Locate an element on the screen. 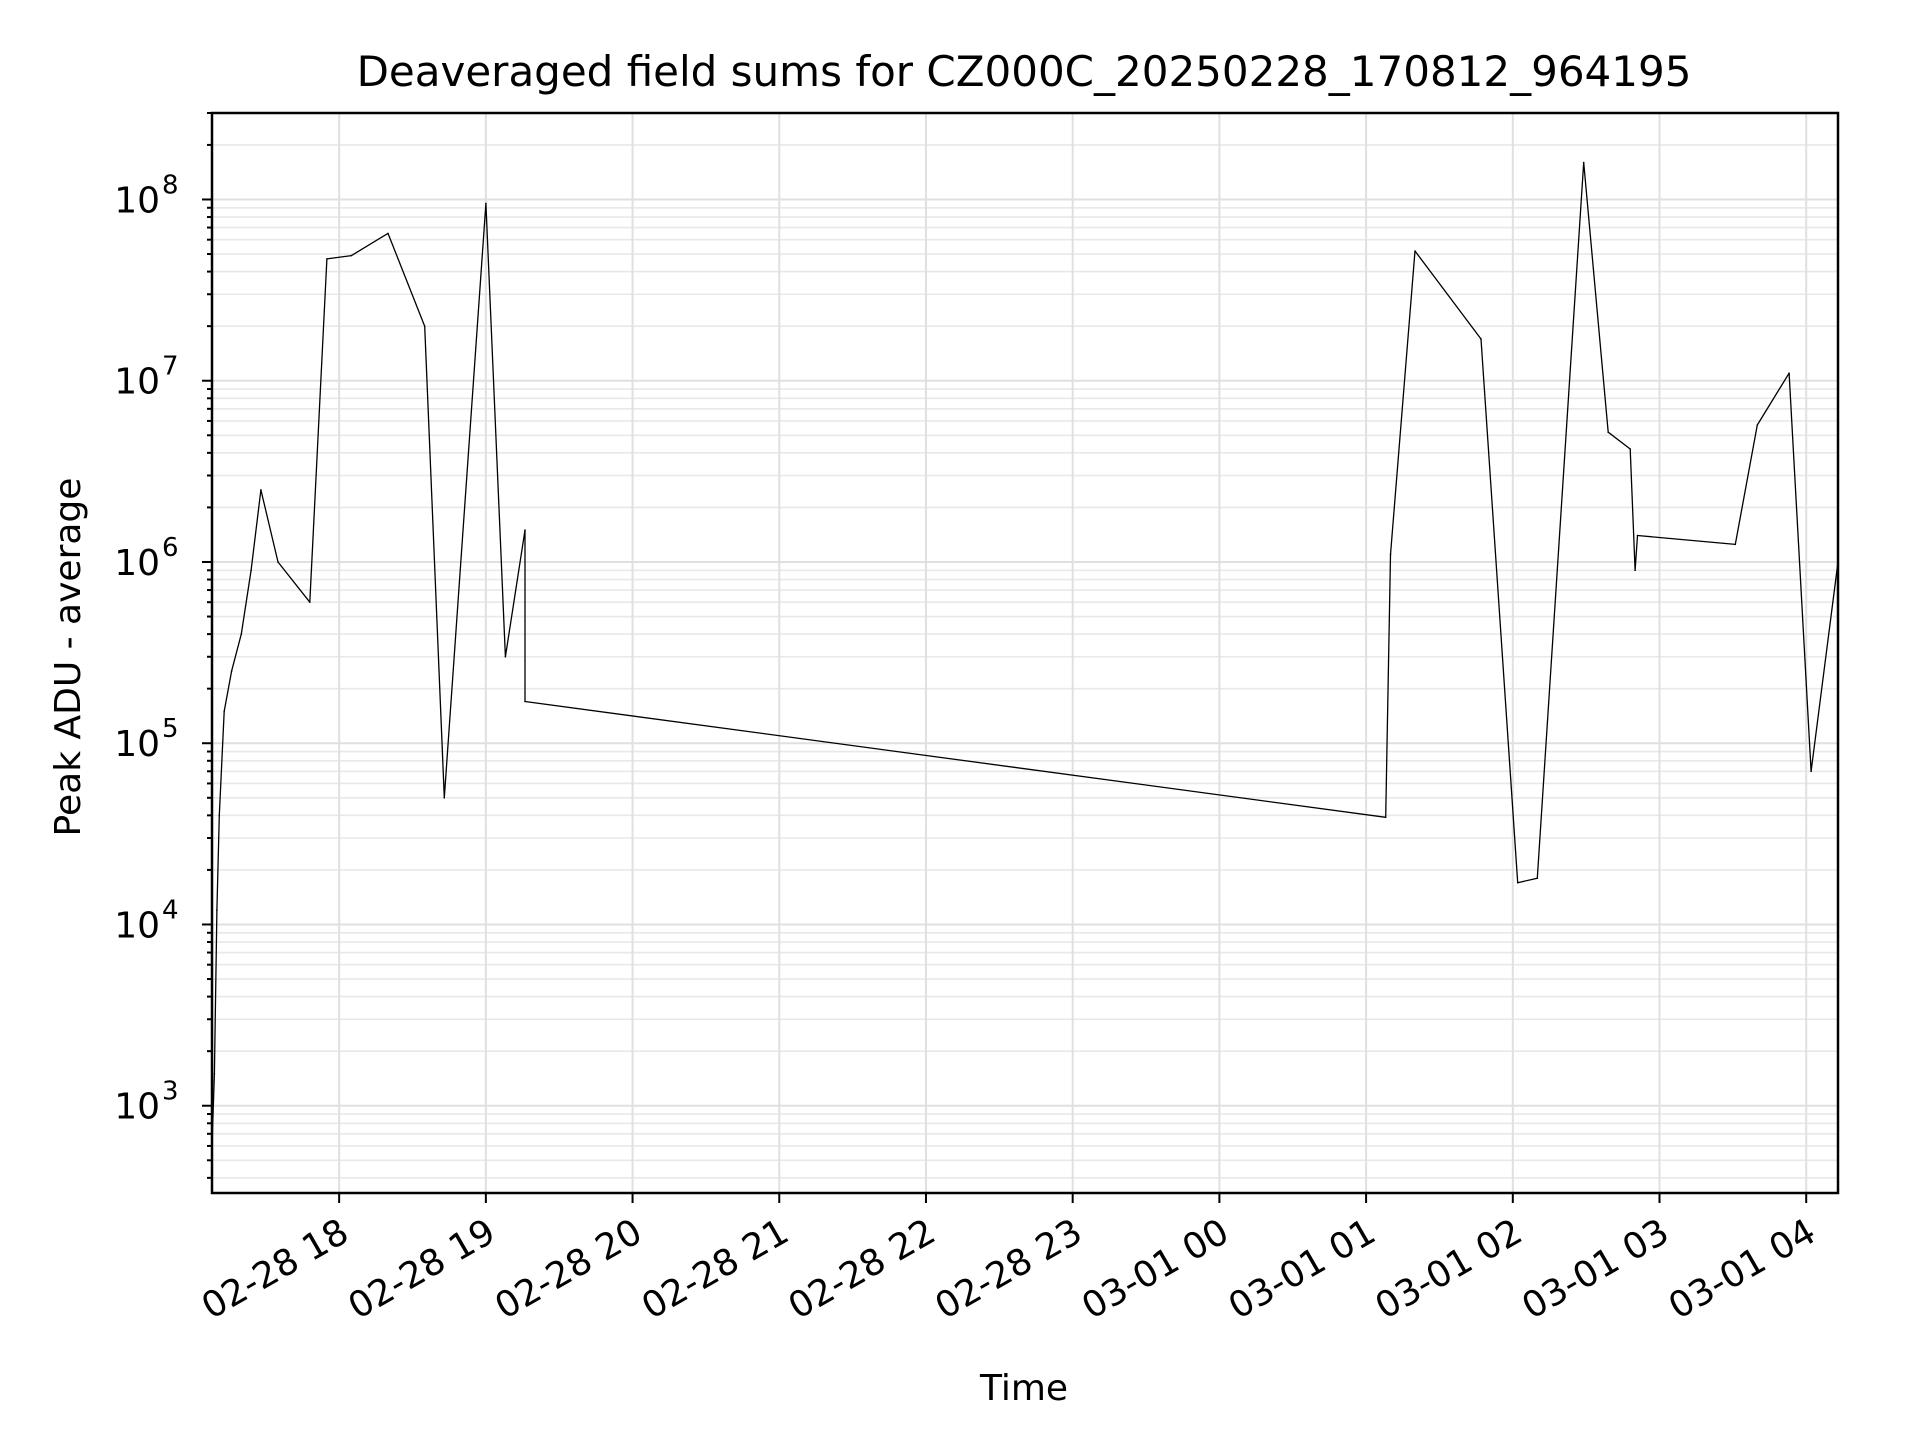 Image resolution: width=1920 pixels, height=1440 pixels. x-tick-label: 02-28 18 is located at coordinates (275, 1269).